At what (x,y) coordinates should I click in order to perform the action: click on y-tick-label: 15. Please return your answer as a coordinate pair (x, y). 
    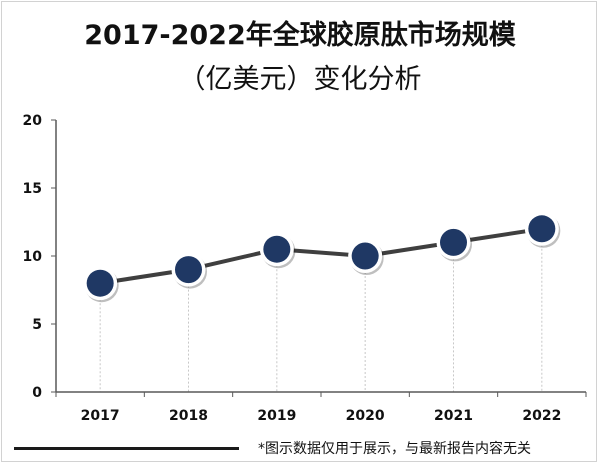
    Looking at the image, I should click on (32, 189).